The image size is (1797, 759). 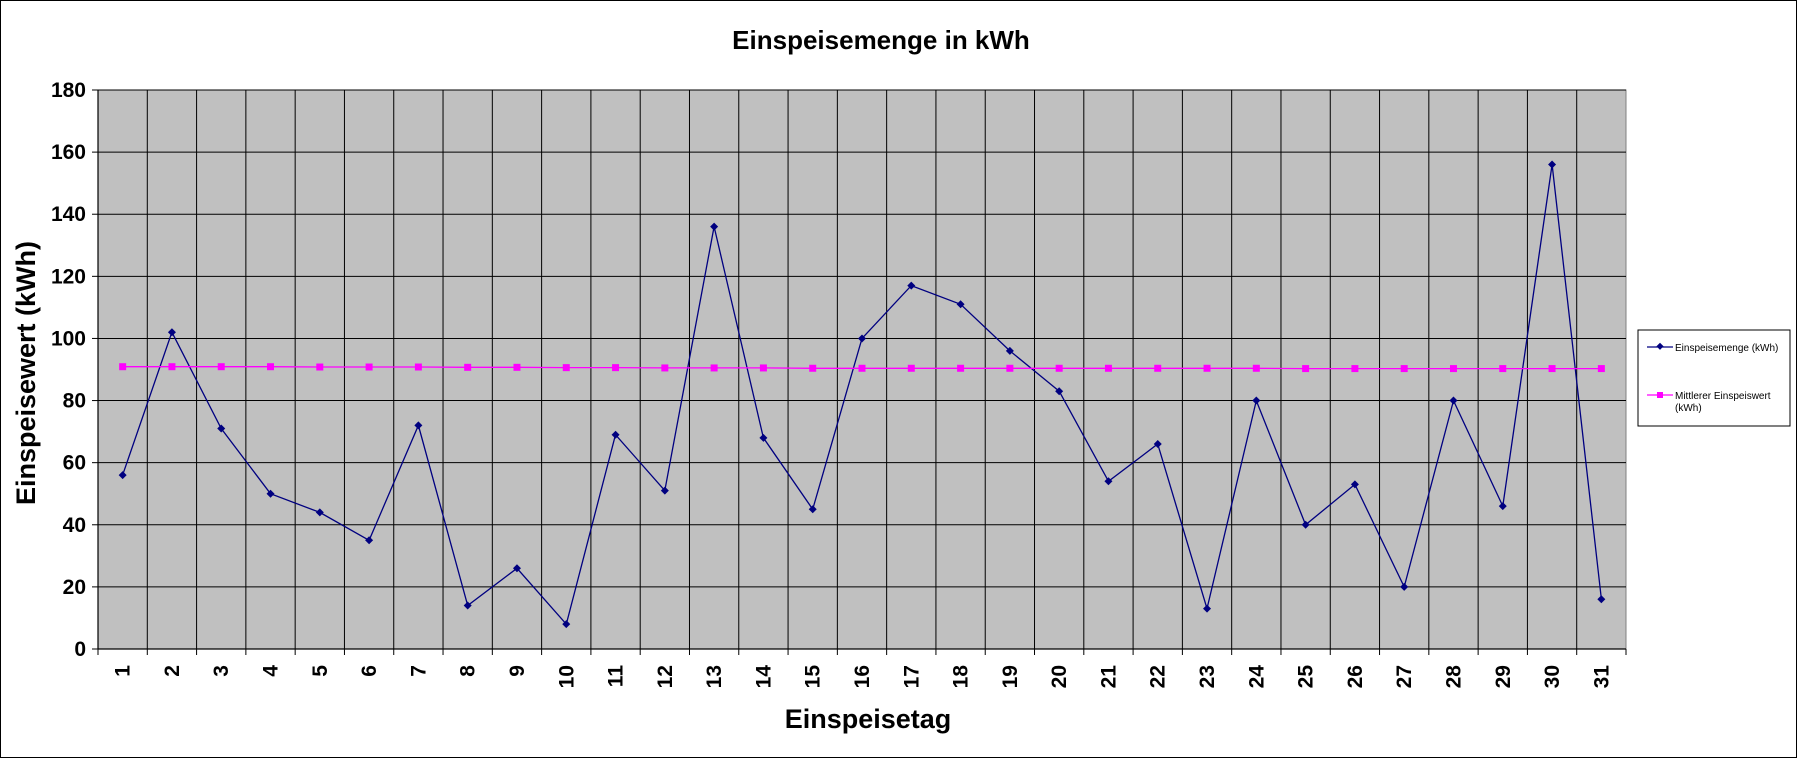 What do you see at coordinates (68, 214) in the screenshot?
I see `y-tick-label: 140` at bounding box center [68, 214].